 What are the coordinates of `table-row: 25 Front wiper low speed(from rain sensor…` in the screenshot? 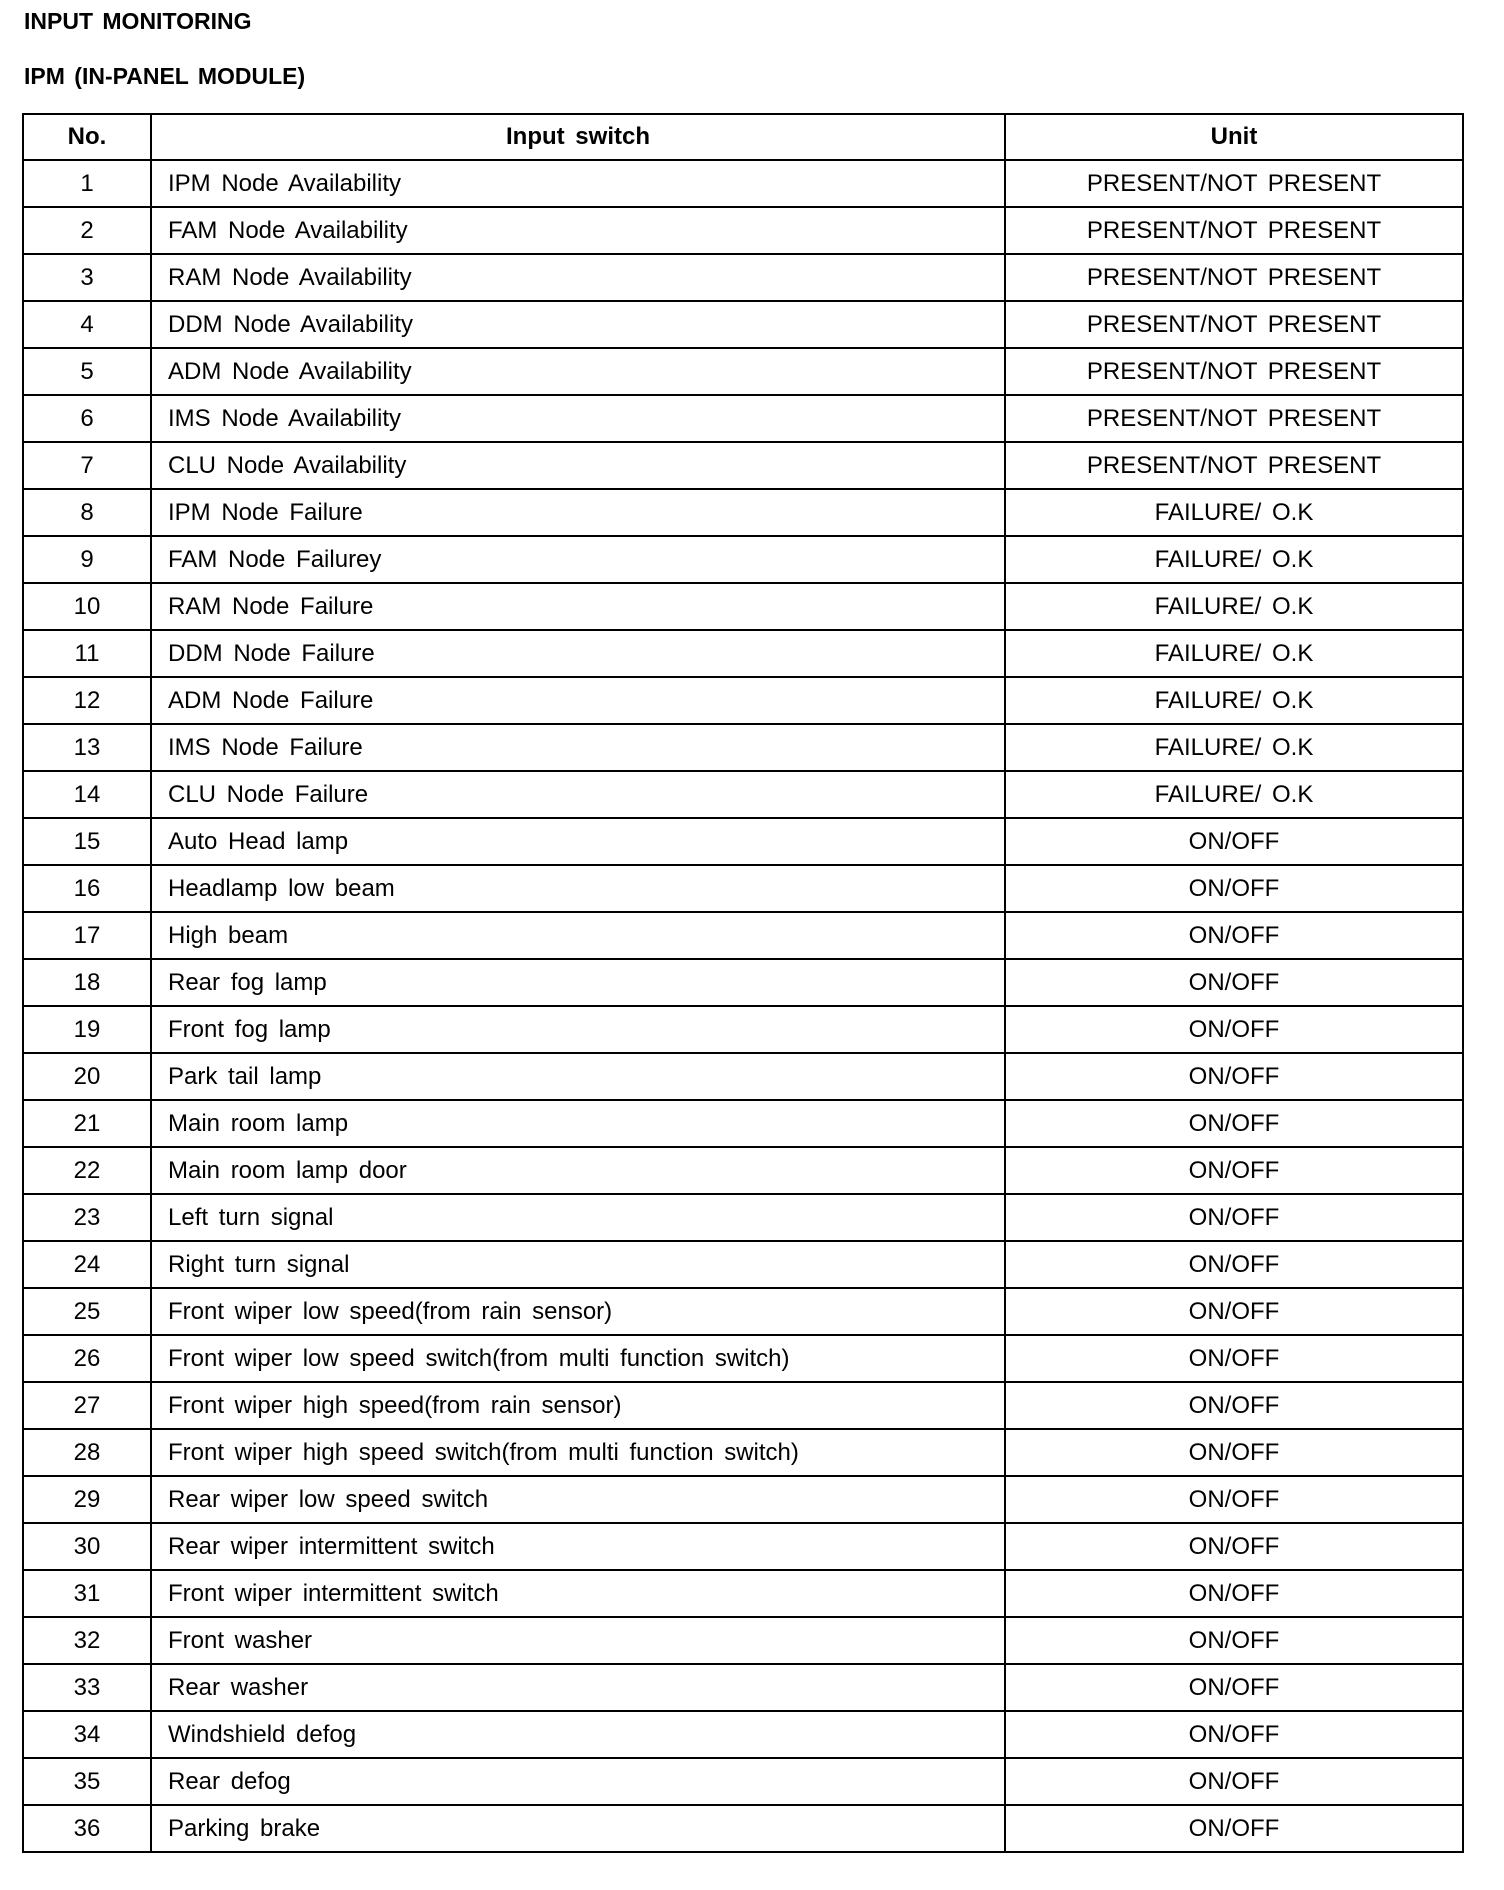 It's located at (743, 1311).